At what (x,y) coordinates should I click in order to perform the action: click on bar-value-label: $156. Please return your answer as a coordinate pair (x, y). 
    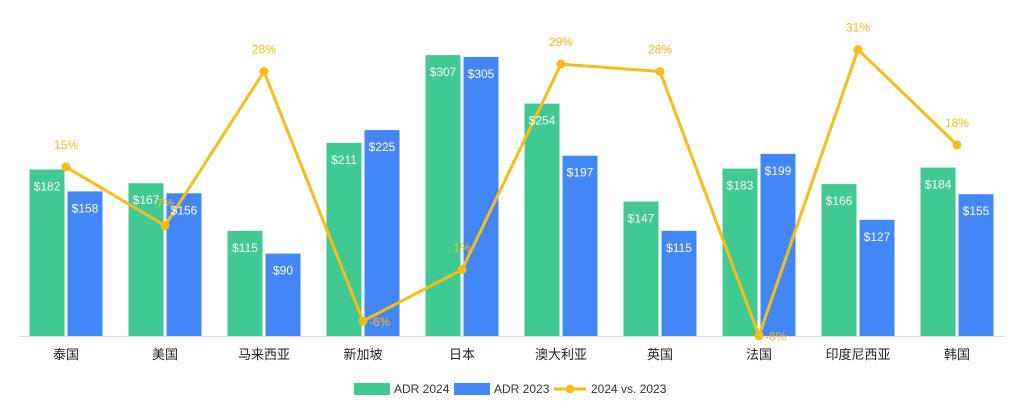
    Looking at the image, I should click on (184, 210).